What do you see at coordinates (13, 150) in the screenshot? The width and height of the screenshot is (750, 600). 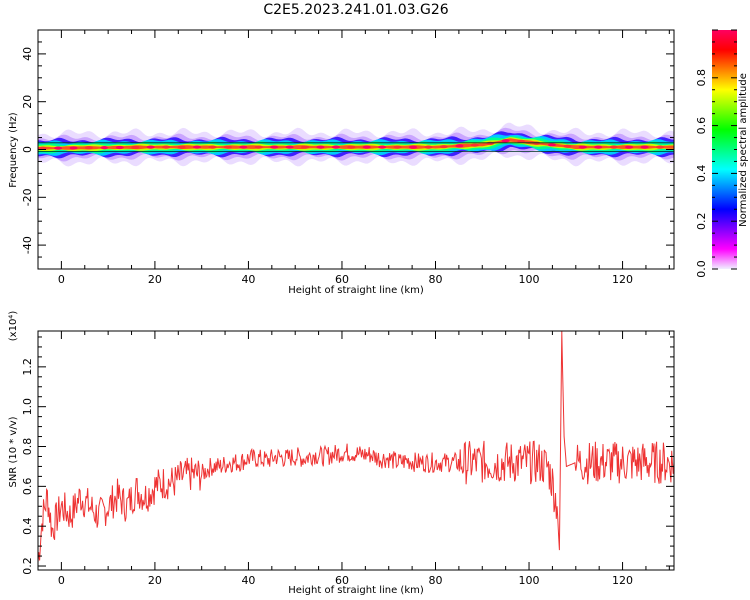 I see `spectrogram-y-axis-label: Frequency (Hz)` at bounding box center [13, 150].